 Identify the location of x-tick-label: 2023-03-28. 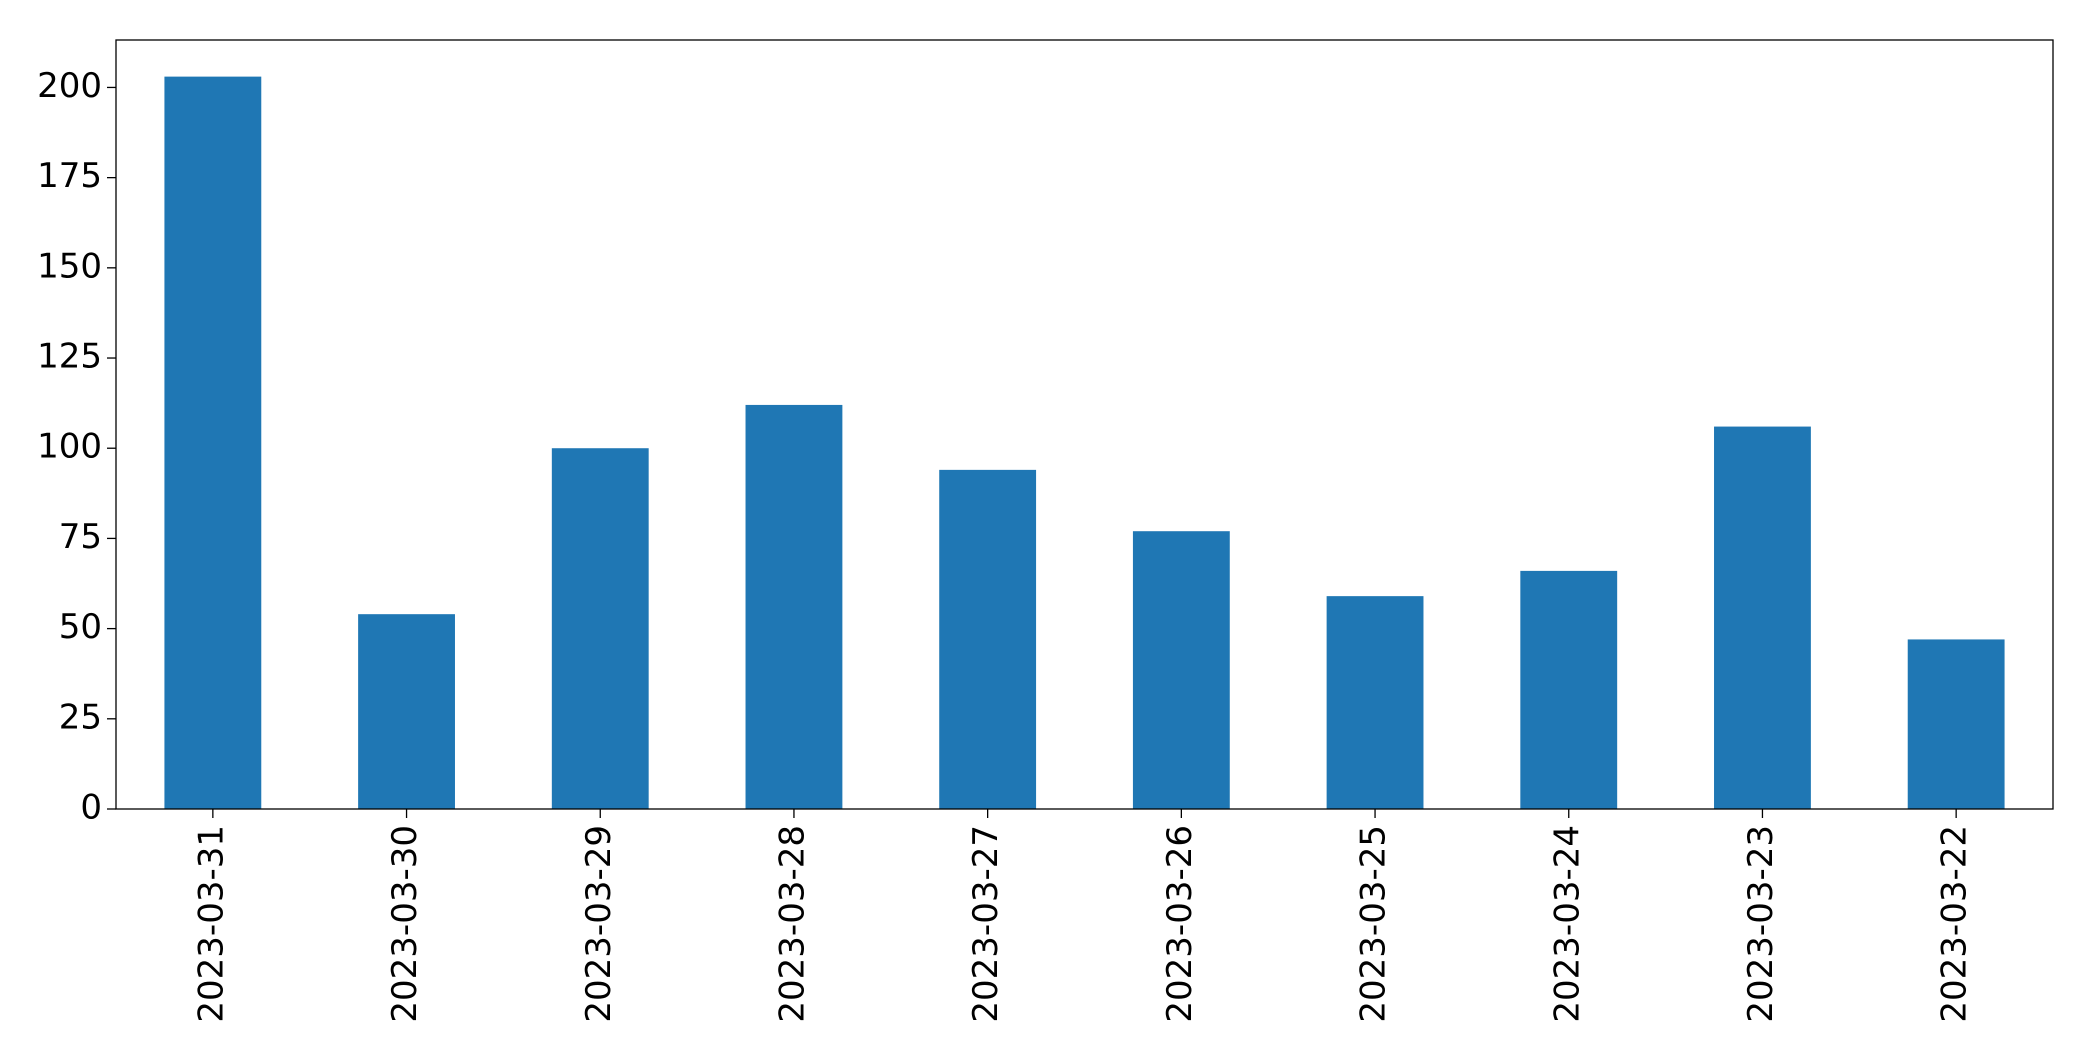
(792, 924).